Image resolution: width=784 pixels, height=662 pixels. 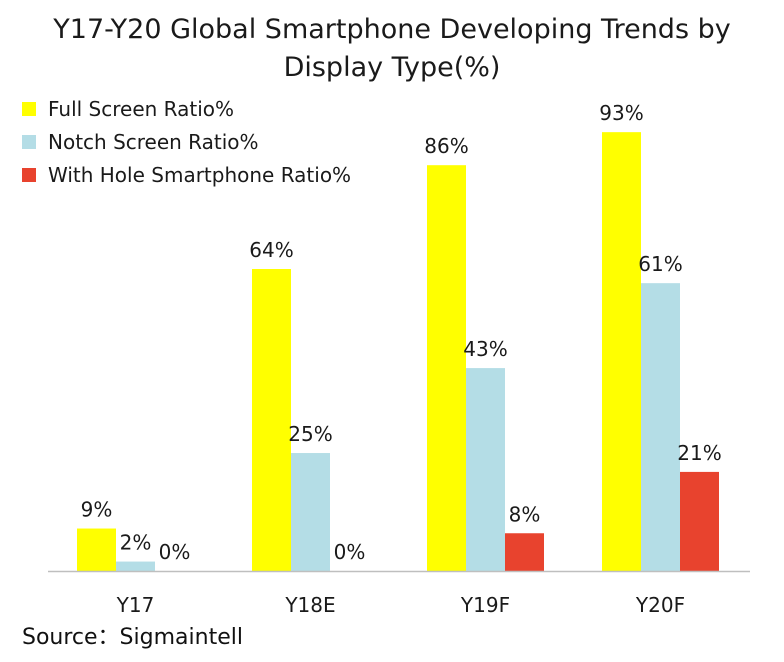 I want to click on legend-swatch-notch-screen, so click(x=29, y=141).